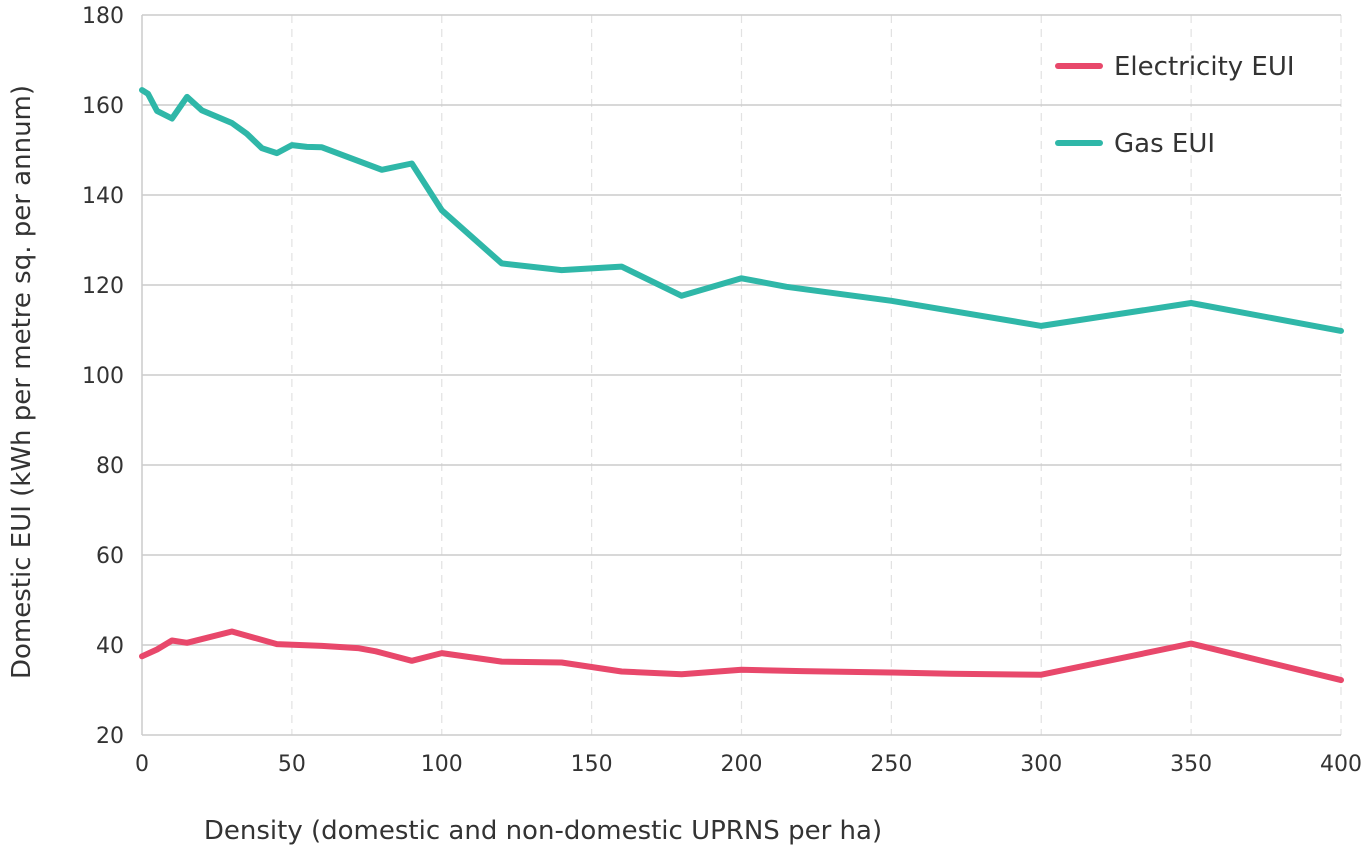 The image size is (1362, 848). I want to click on y-axis-ticks: 20 40 60 80 100 120 140 160 180, so click(103, 376).